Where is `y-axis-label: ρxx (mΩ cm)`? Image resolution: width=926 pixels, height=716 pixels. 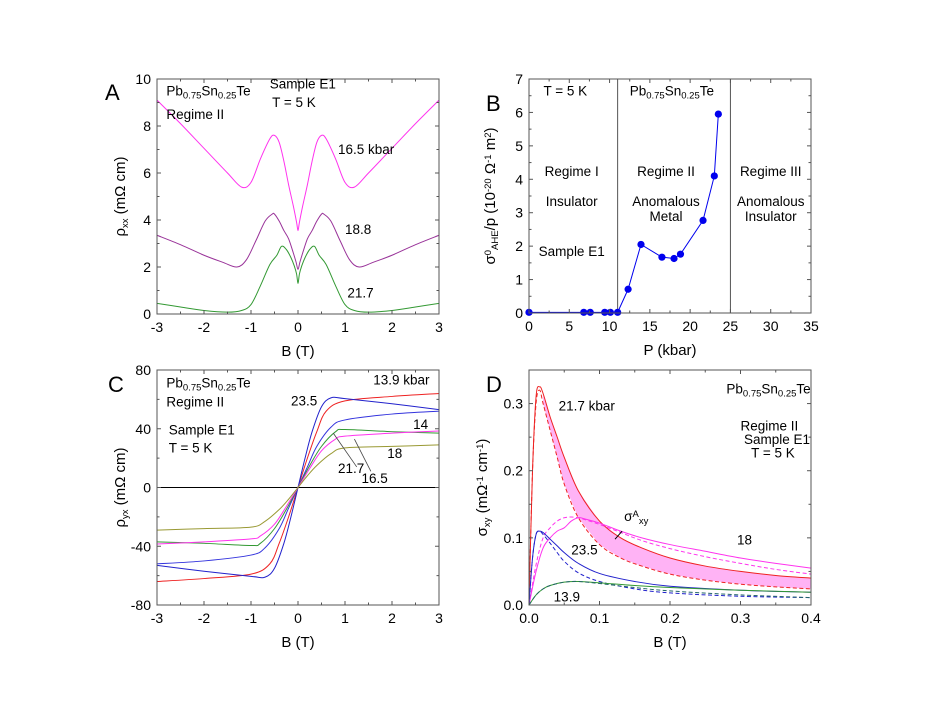 y-axis-label: ρxx (mΩ cm) is located at coordinates (121, 196).